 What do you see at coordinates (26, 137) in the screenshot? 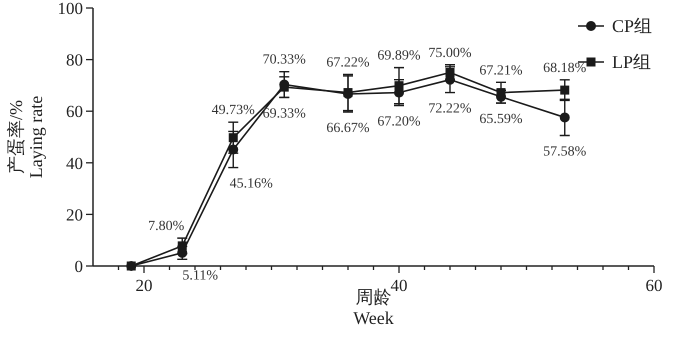
I see `y-axis-title: 产蛋率/% Laying rate` at bounding box center [26, 137].